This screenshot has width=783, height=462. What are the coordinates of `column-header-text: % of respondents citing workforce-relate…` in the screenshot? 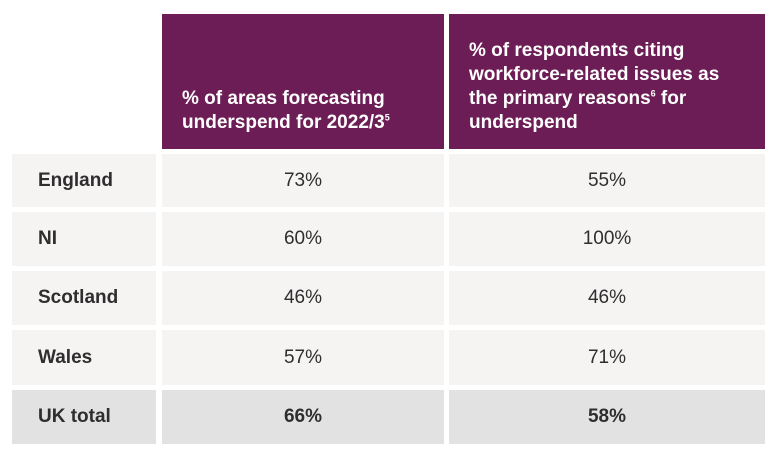 It's located at (594, 86).